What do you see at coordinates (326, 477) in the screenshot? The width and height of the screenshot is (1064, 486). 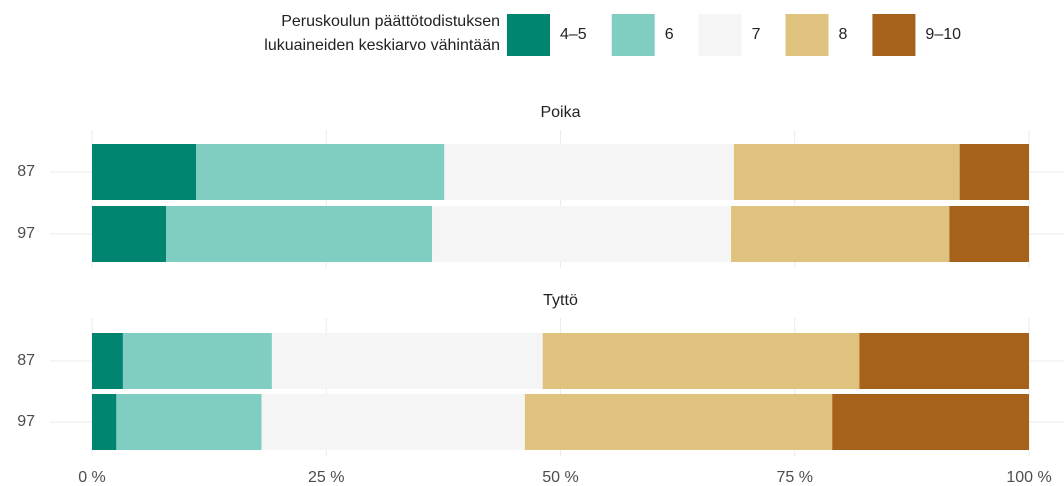 I see `x-tick-label: 25 %` at bounding box center [326, 477].